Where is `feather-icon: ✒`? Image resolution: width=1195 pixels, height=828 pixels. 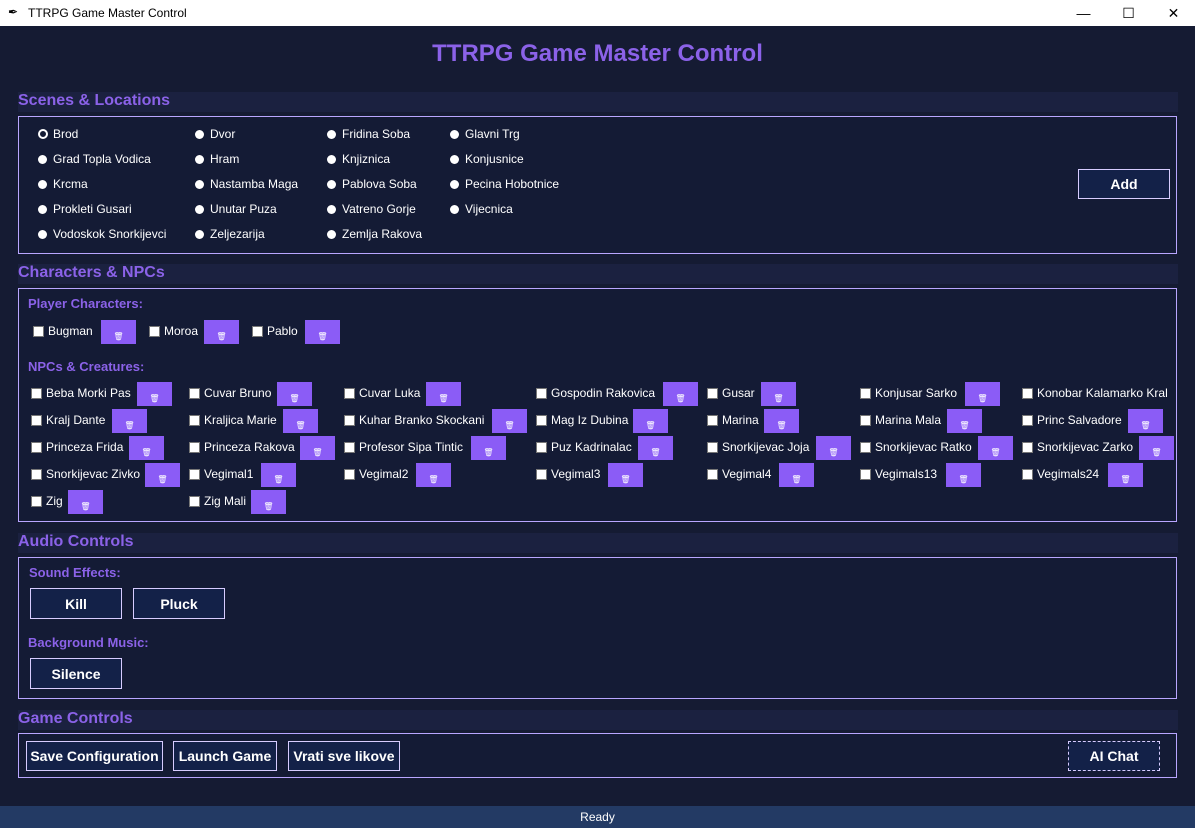
feather-icon: ✒ is located at coordinates (13, 12).